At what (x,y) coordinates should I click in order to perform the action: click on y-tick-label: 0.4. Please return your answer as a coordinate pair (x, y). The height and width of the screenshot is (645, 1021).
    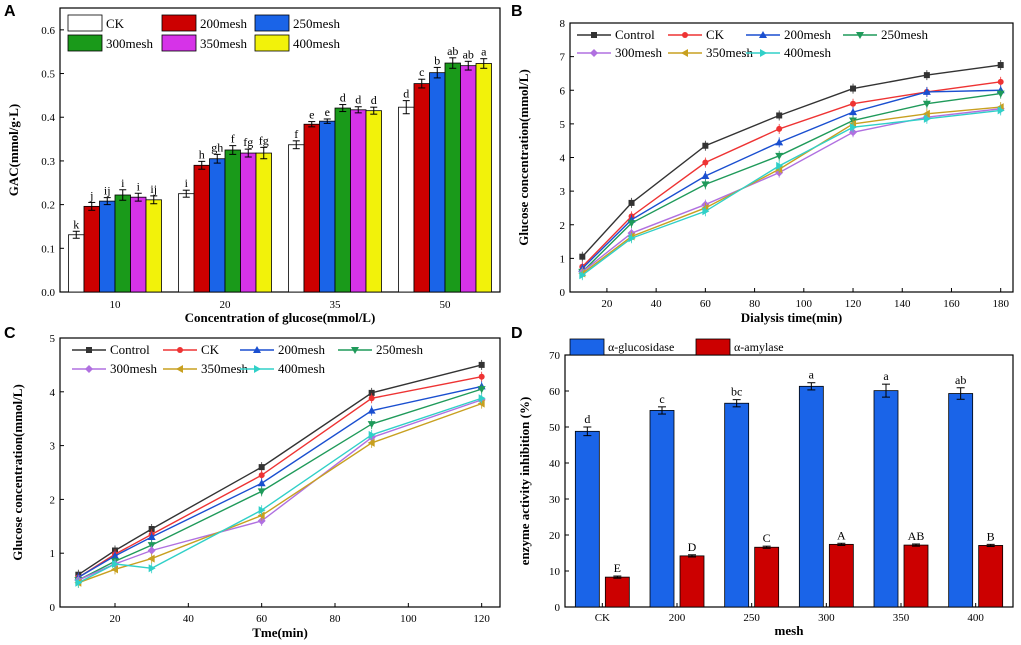
    Looking at the image, I should click on (48, 118).